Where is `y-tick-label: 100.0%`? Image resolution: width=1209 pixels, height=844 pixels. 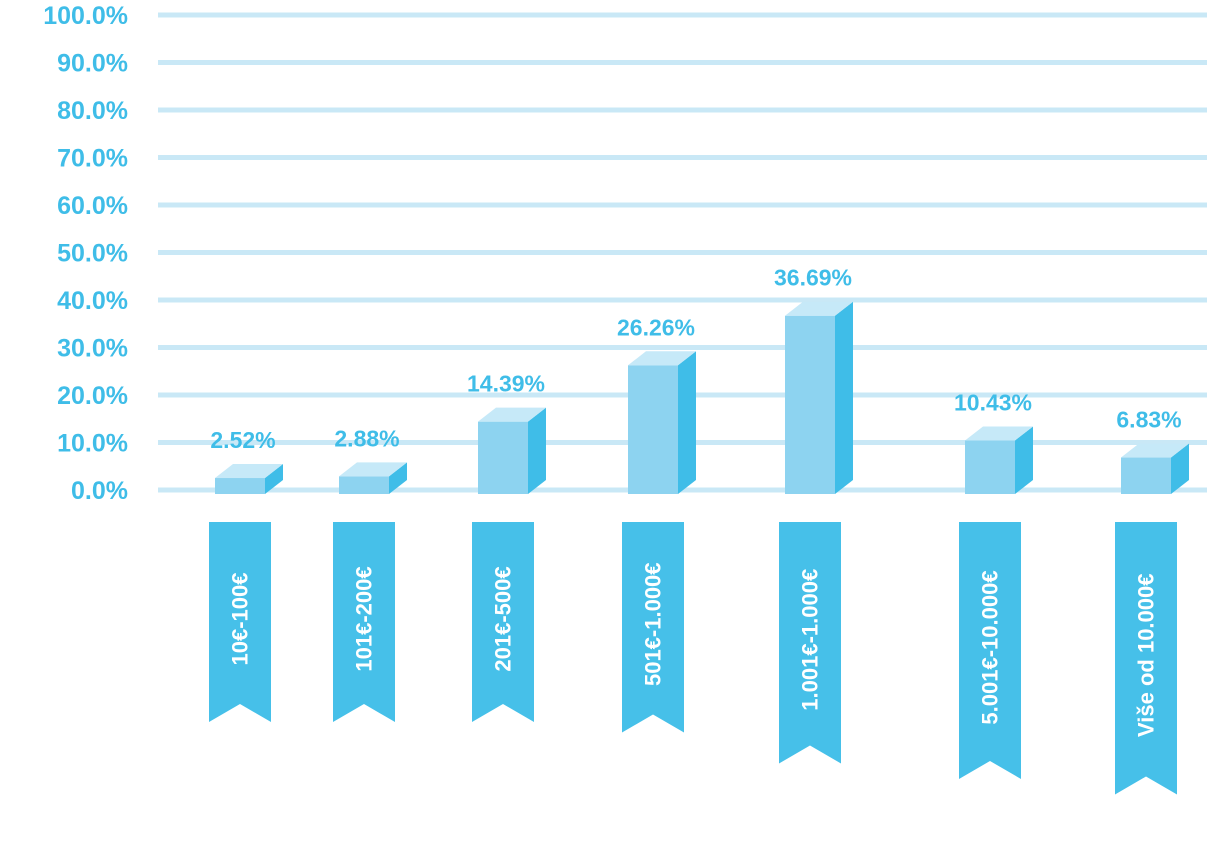
y-tick-label: 100.0% is located at coordinates (85, 16).